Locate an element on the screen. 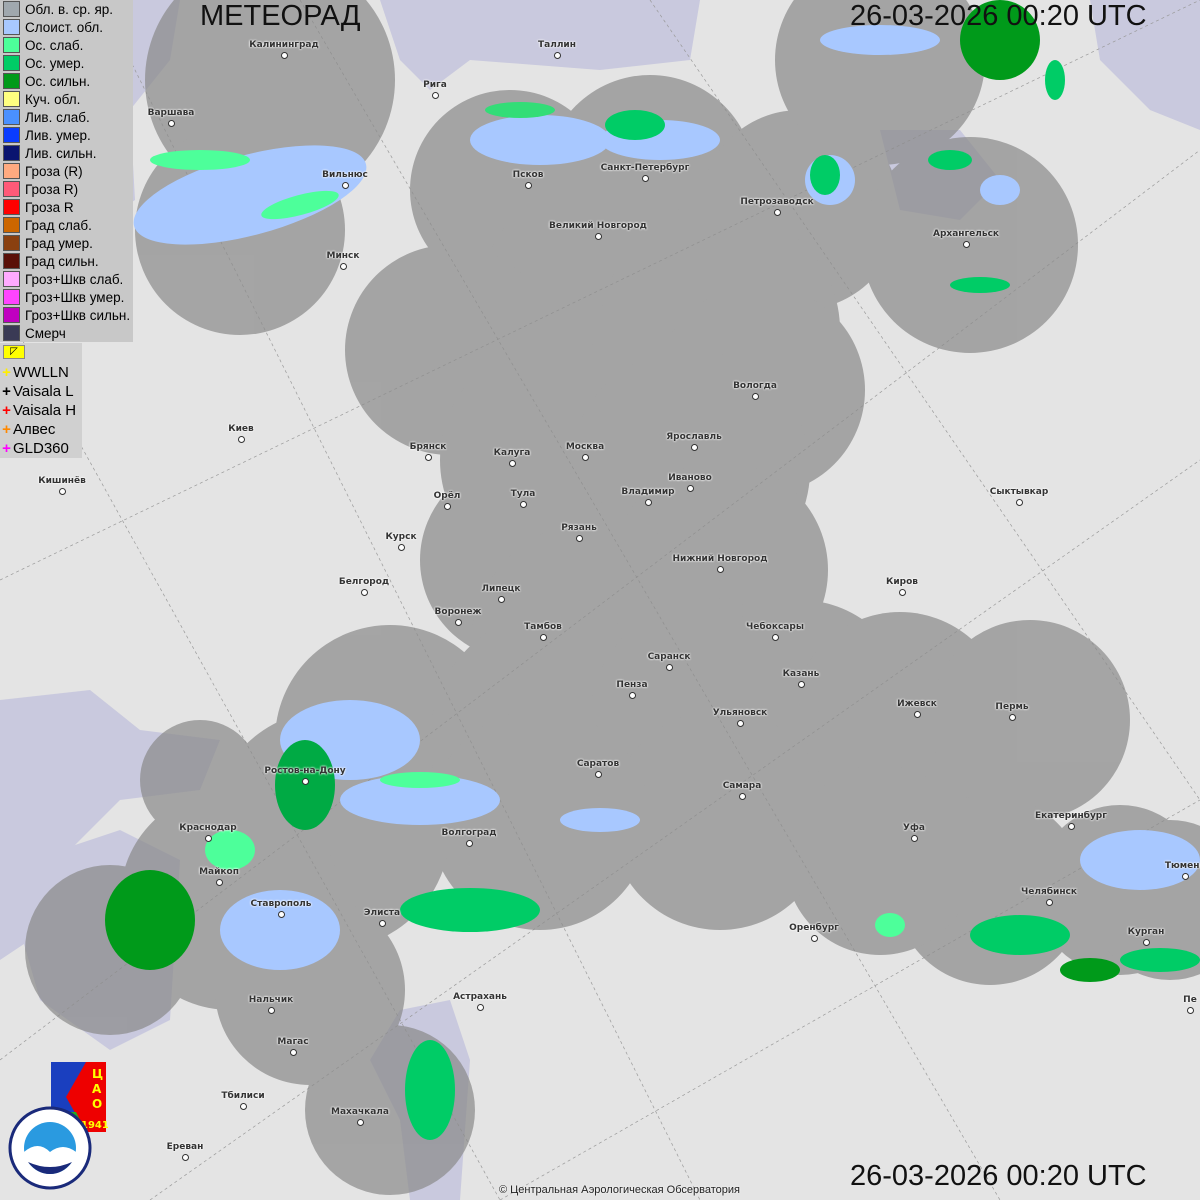  city-label: Орёл is located at coordinates (447, 496).